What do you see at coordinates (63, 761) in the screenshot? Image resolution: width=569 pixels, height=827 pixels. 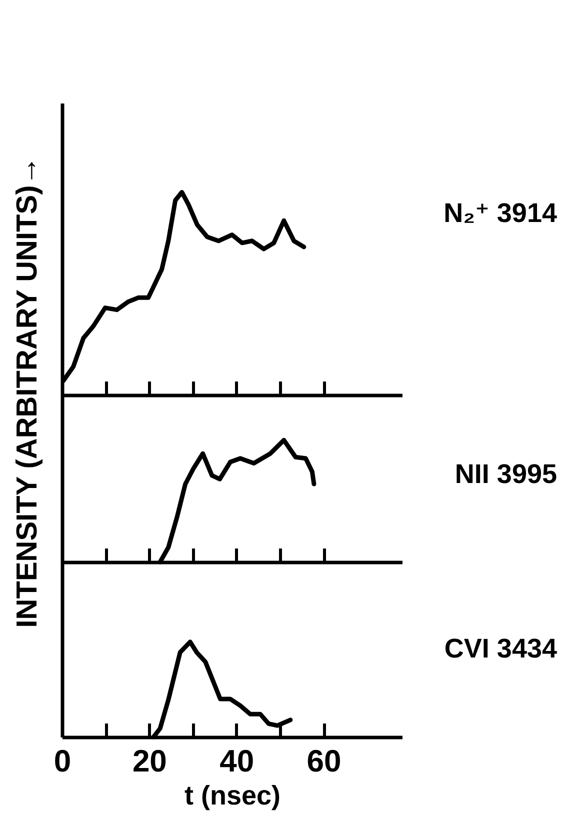 I see `x-tick-label: 0` at bounding box center [63, 761].